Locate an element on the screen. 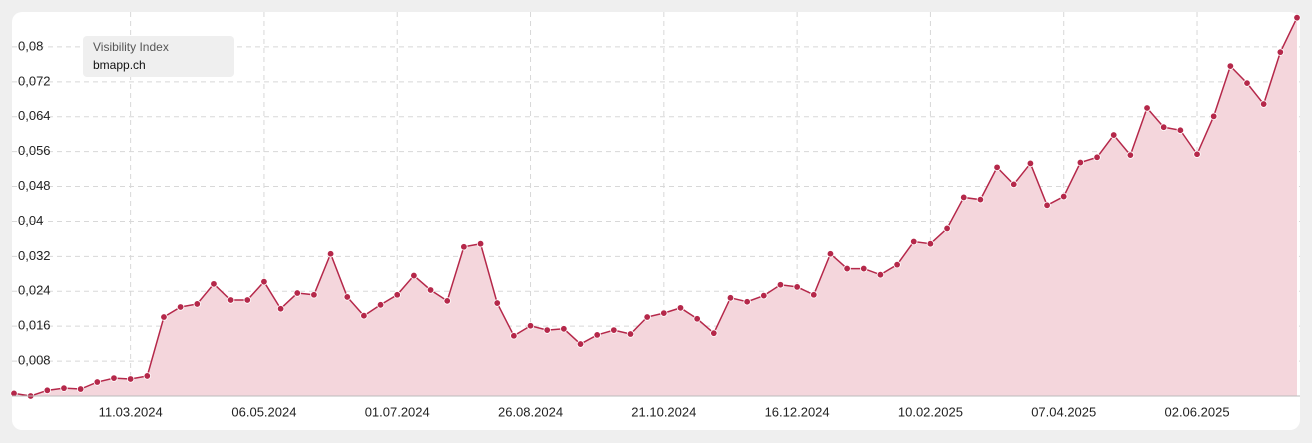  x-tick-label: 01.07.2024 is located at coordinates (397, 411).